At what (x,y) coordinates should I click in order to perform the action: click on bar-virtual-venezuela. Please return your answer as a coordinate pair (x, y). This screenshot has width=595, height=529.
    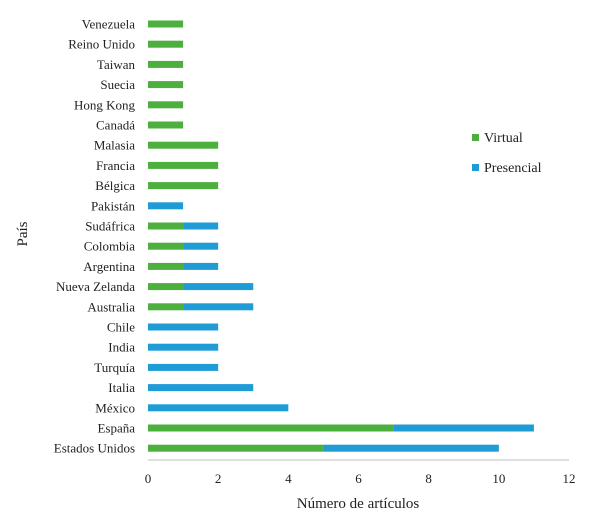
    Looking at the image, I should click on (166, 24).